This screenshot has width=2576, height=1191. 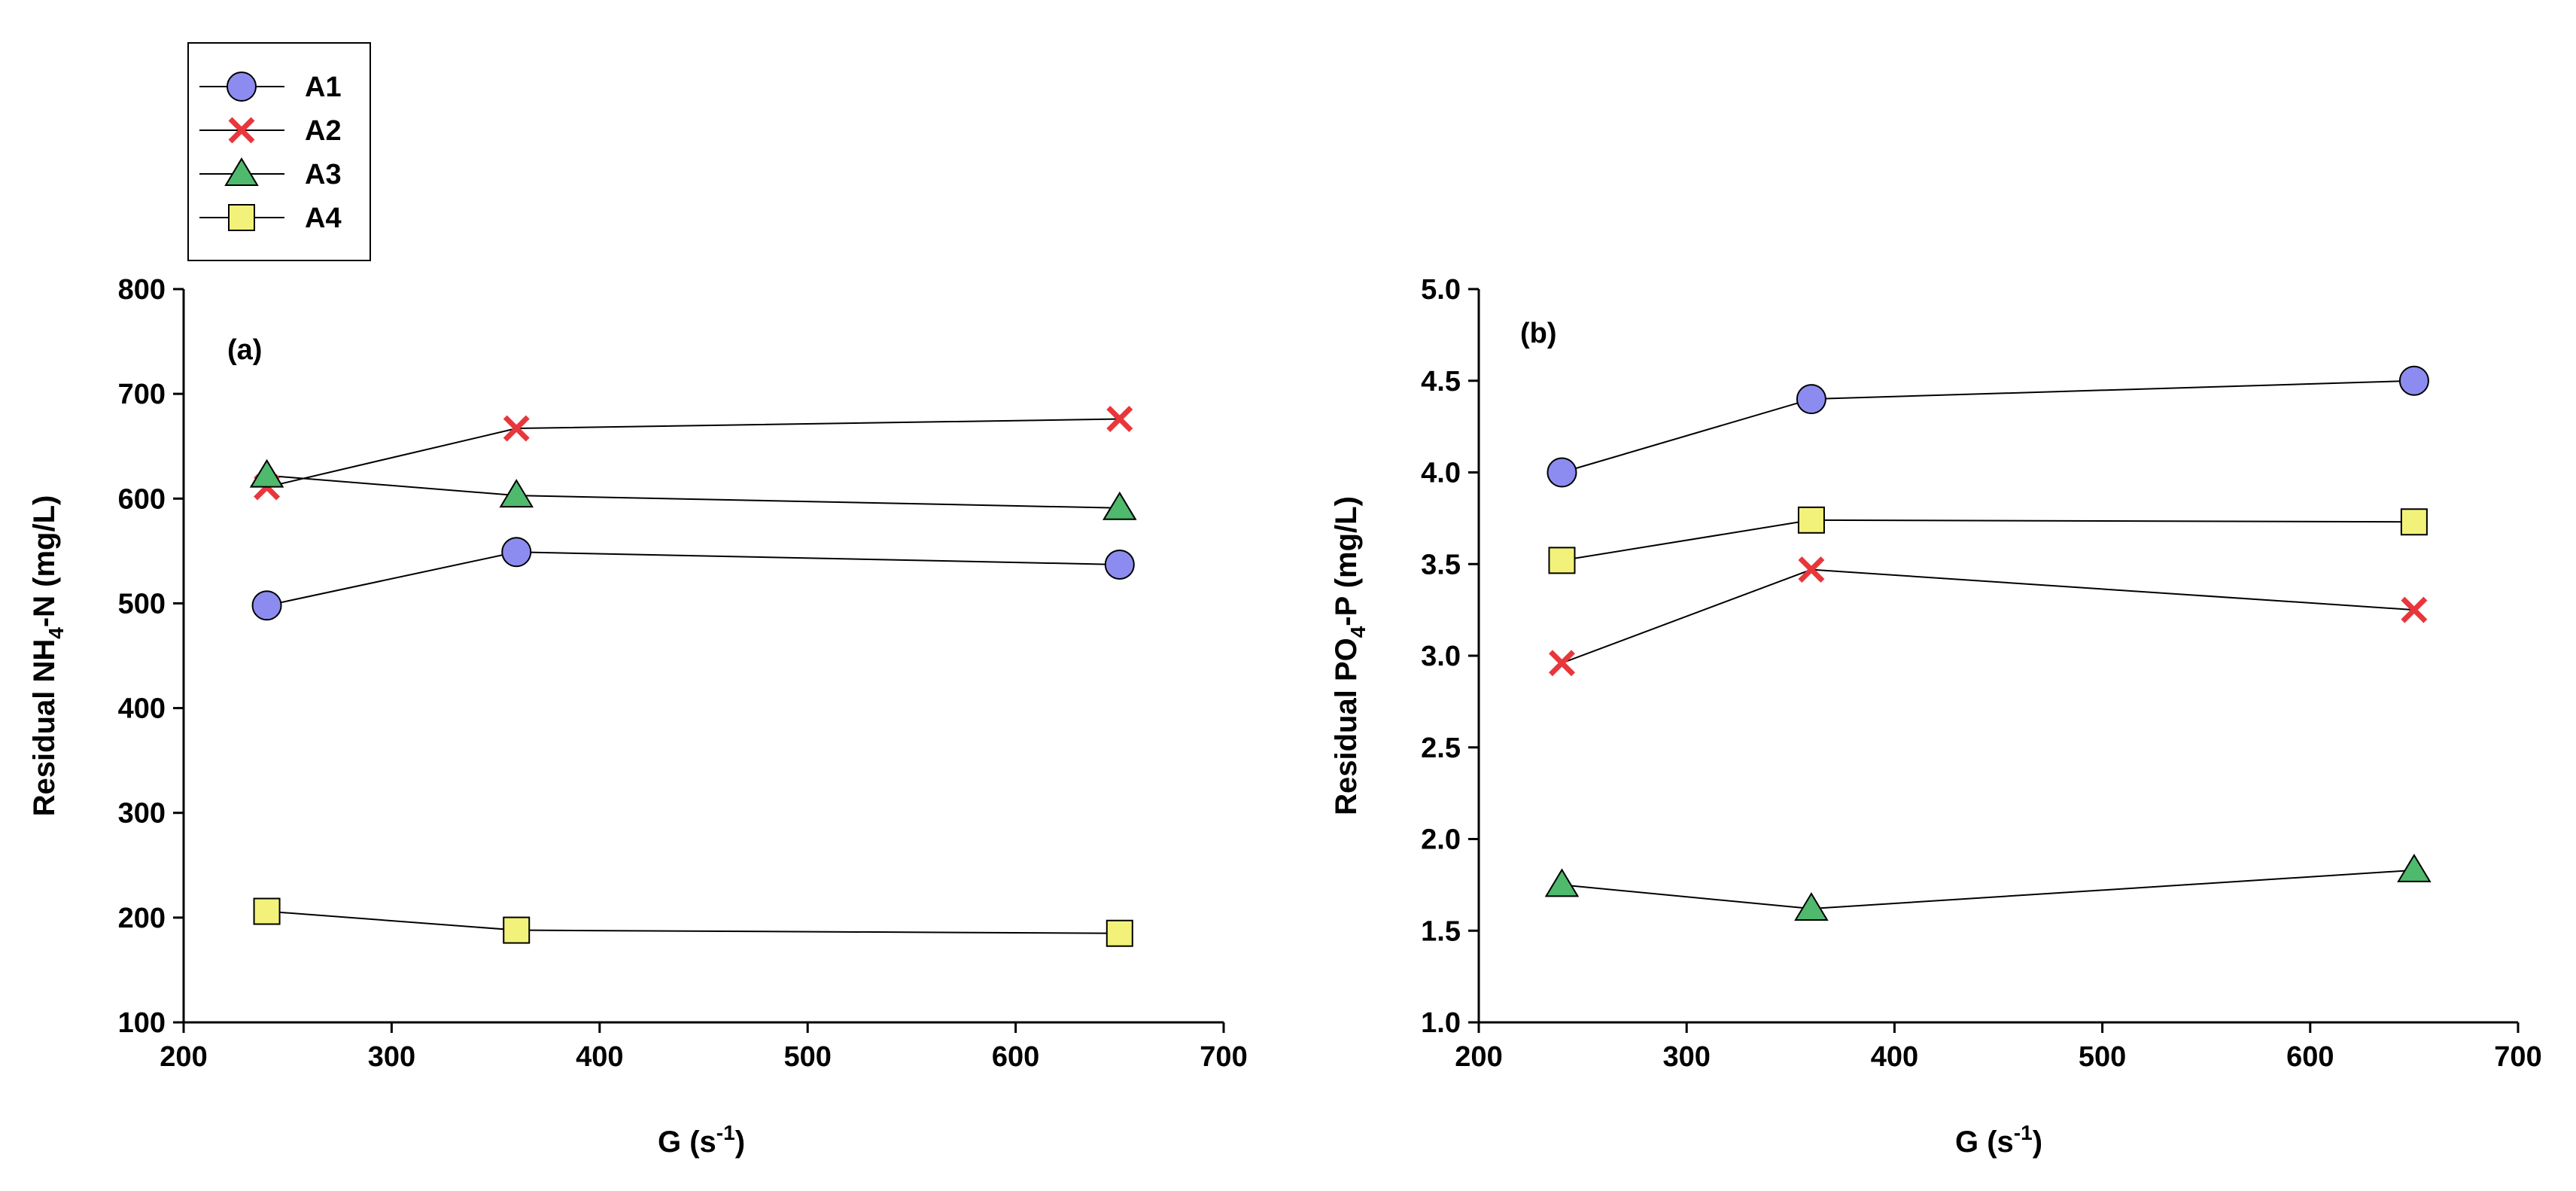 What do you see at coordinates (241, 172) in the screenshot?
I see `legend-triangle-marker` at bounding box center [241, 172].